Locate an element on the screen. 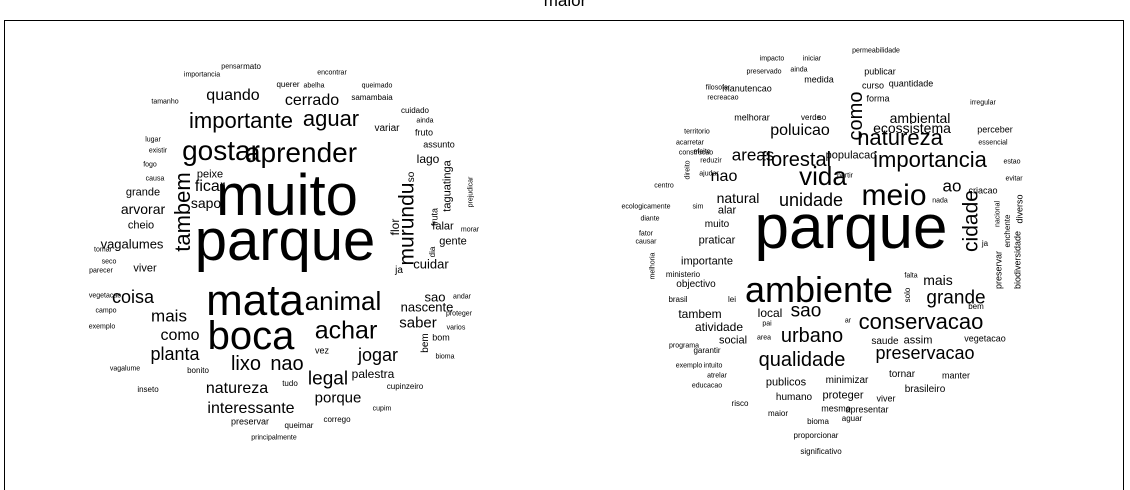 The image size is (1130, 490). left-word: querer is located at coordinates (288, 84).